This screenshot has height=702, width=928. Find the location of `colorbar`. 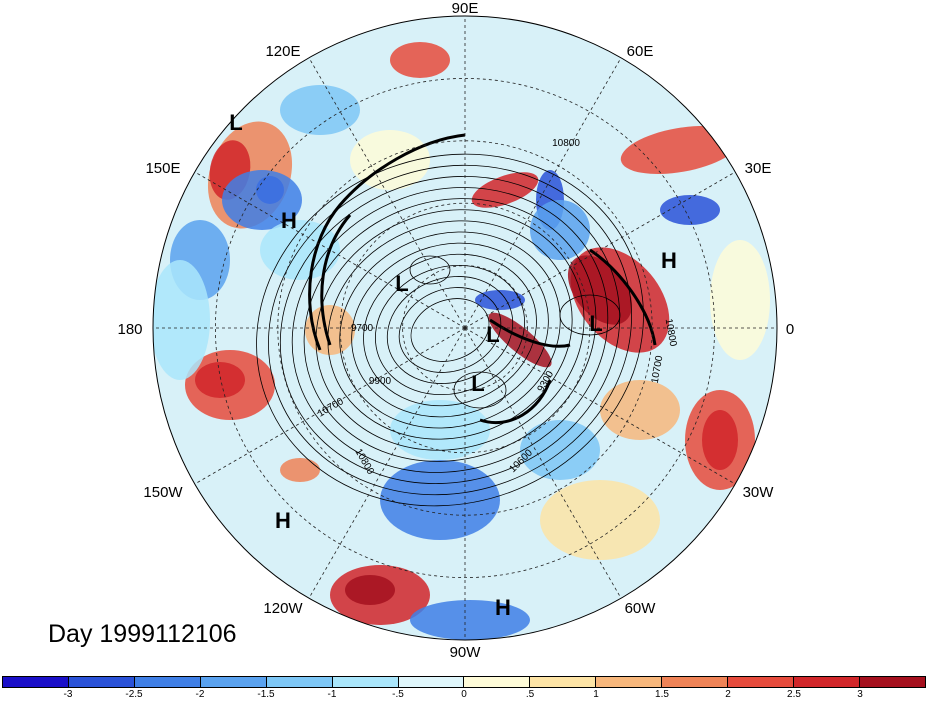

colorbar is located at coordinates (464, 682).